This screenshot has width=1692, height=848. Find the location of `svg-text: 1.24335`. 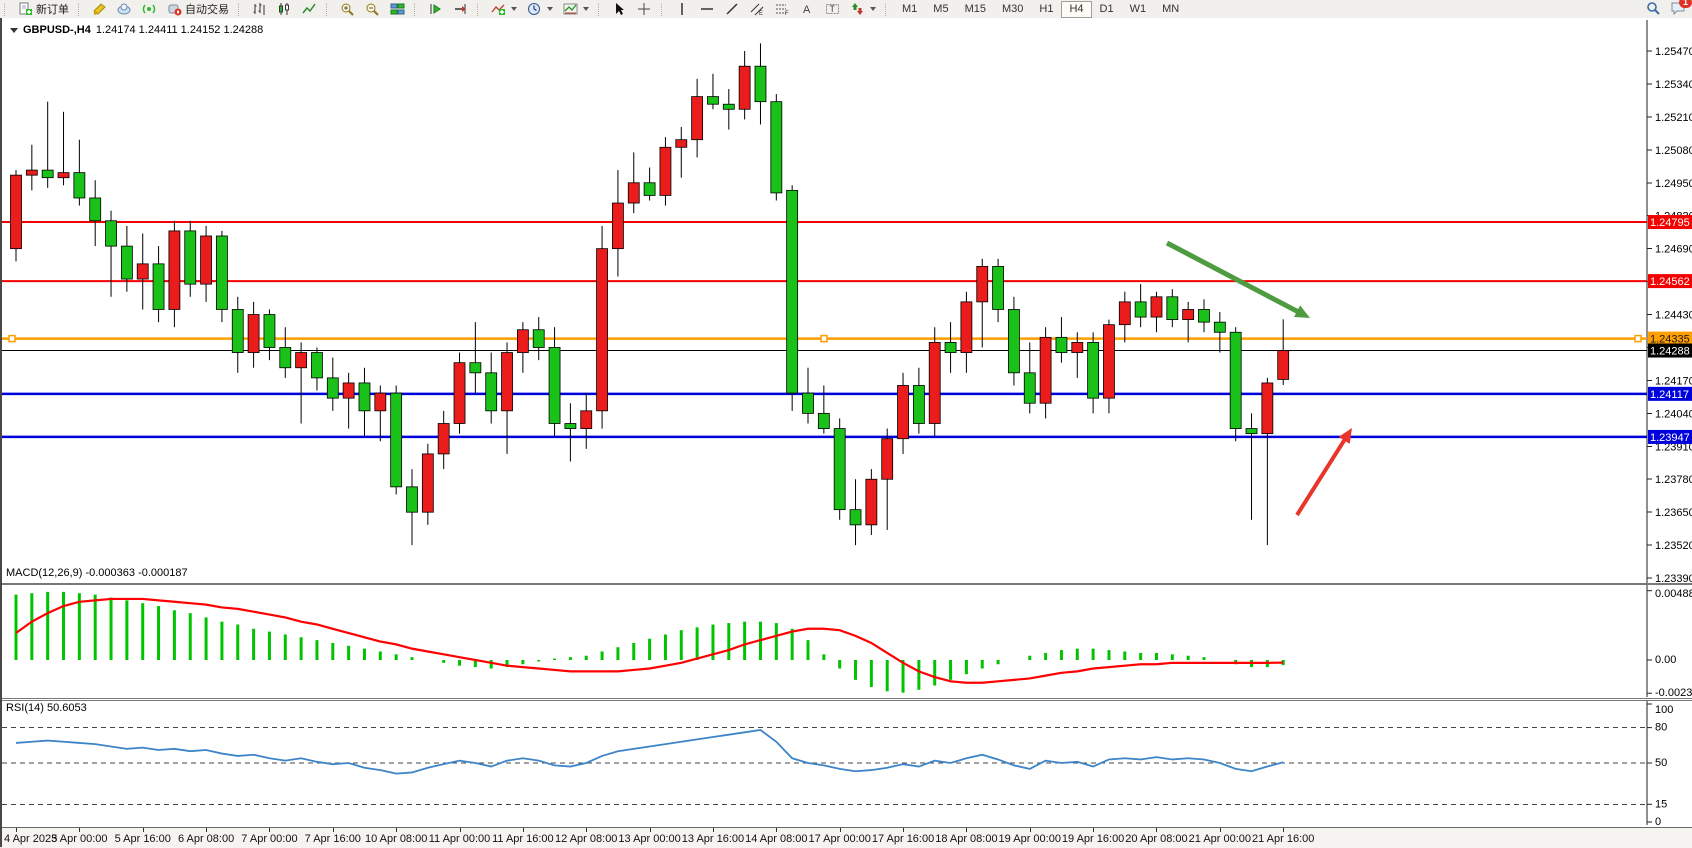

svg-text: 1.24335 is located at coordinates (1670, 340).